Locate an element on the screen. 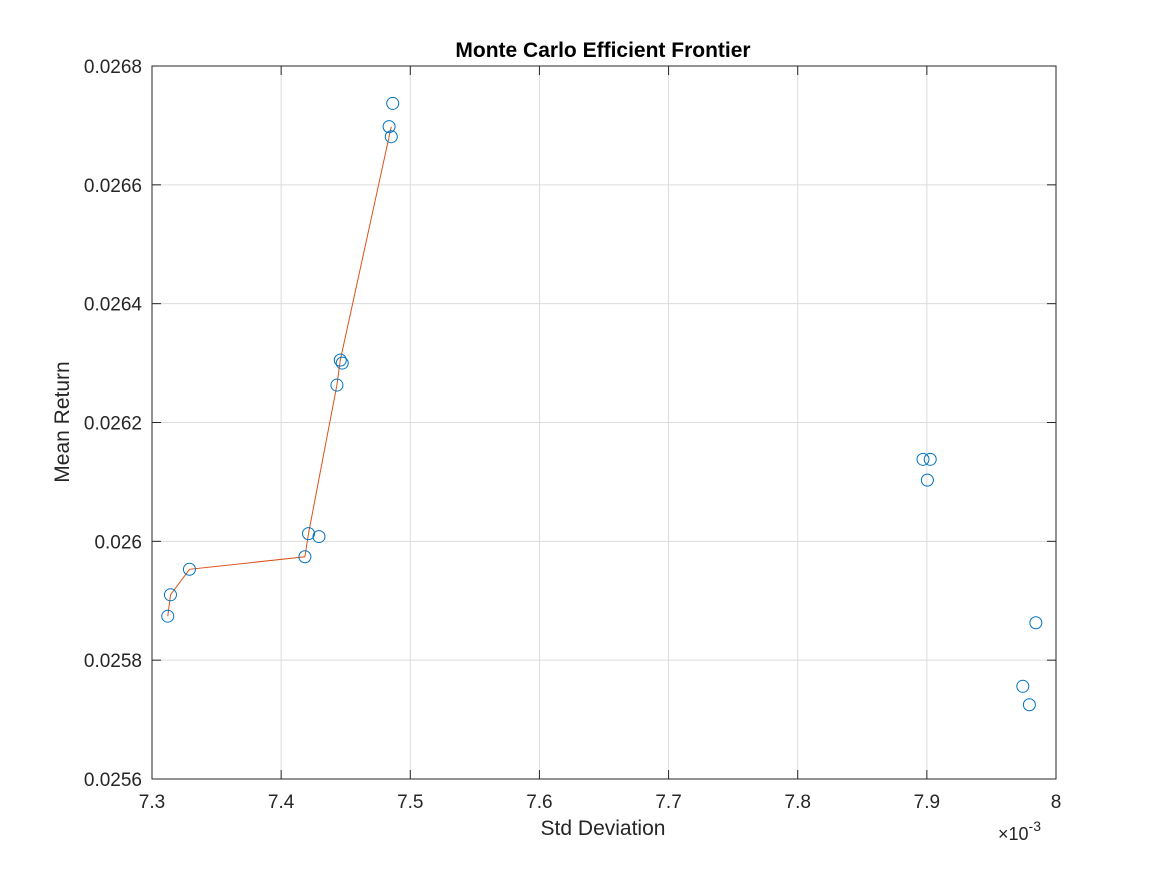 The width and height of the screenshot is (1167, 875). y-tick-label: 0.0262 is located at coordinates (113, 424).